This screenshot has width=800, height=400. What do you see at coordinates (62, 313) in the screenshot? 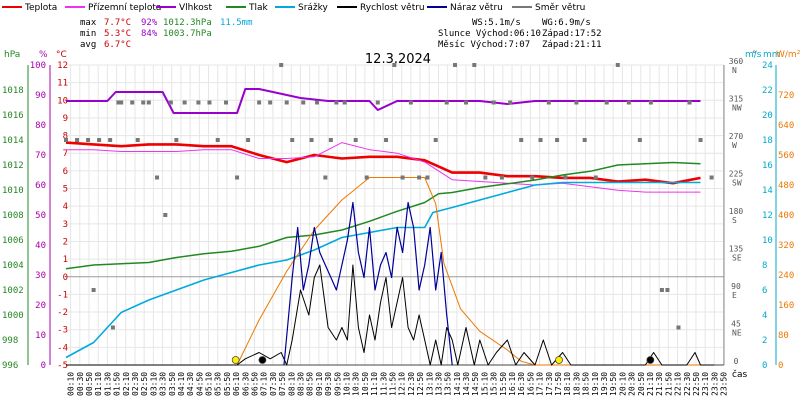
I see `y-tick-label-temp: -2` at bounding box center [62, 313].